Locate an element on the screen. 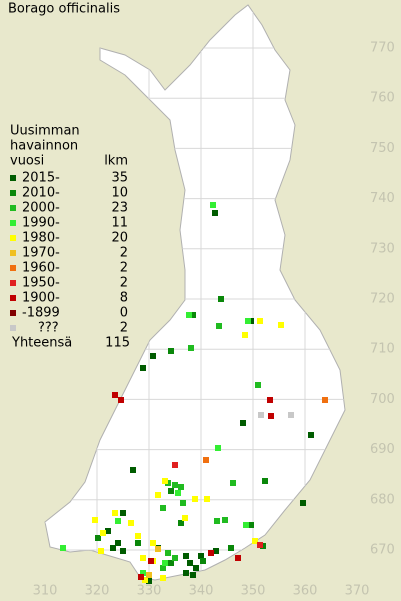 The height and width of the screenshot is (601, 401). y-label: 730 is located at coordinates (382, 248).